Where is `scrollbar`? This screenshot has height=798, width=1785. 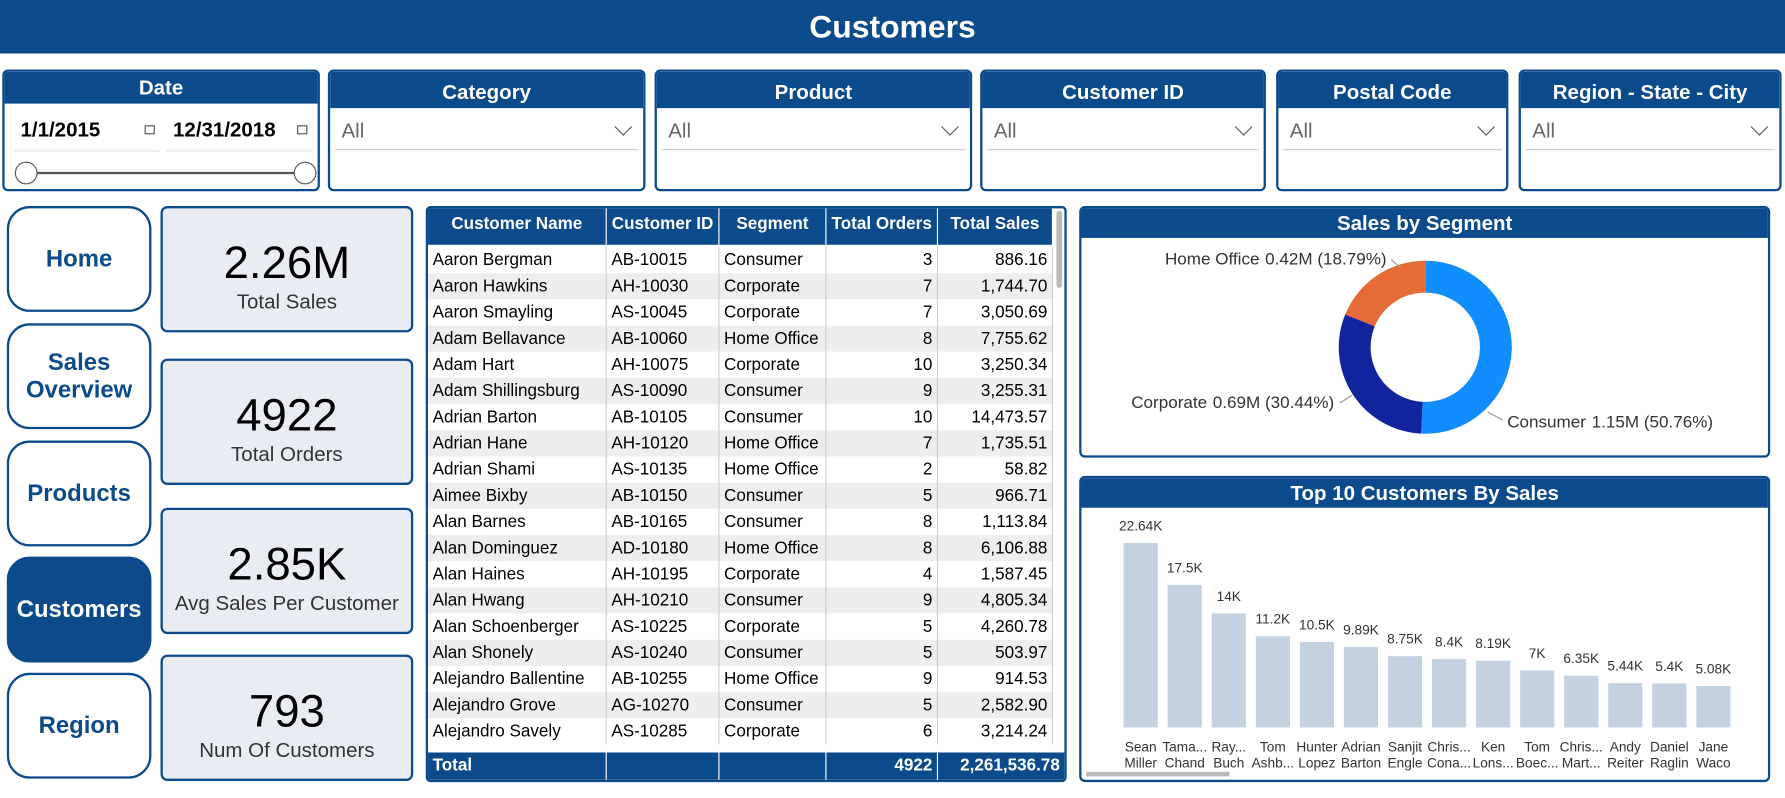
scrollbar is located at coordinates (1059, 249).